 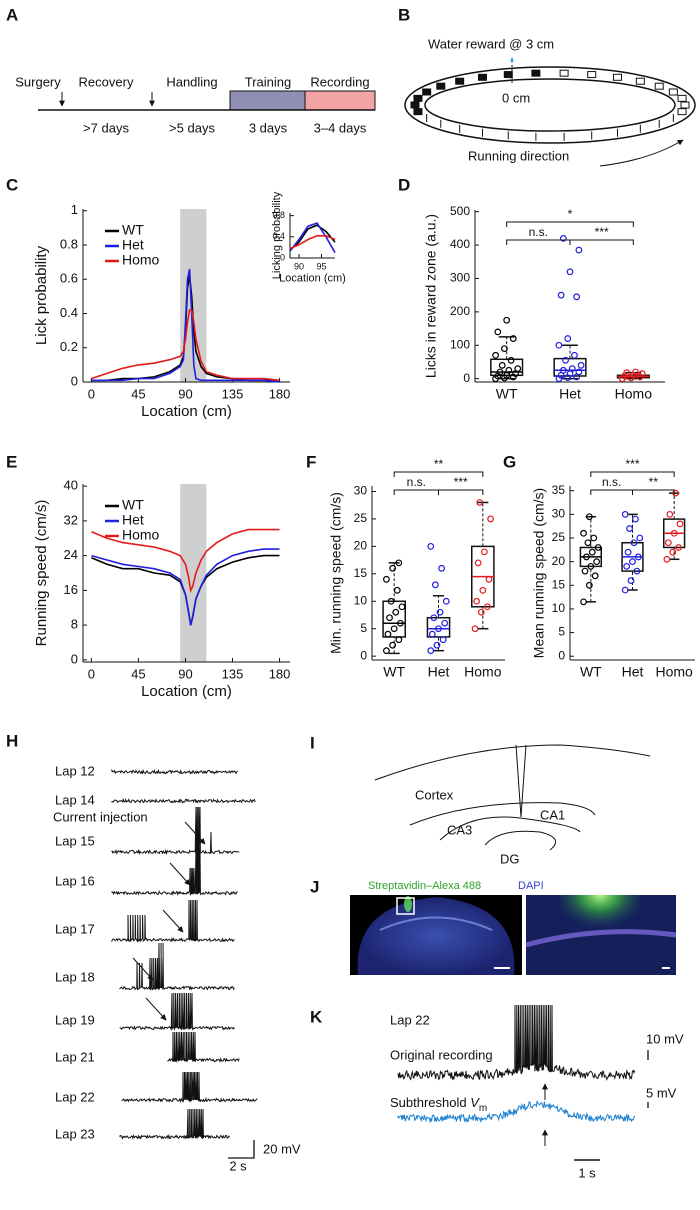 What do you see at coordinates (483, 1108) in the screenshot?
I see `label-part: m` at bounding box center [483, 1108].